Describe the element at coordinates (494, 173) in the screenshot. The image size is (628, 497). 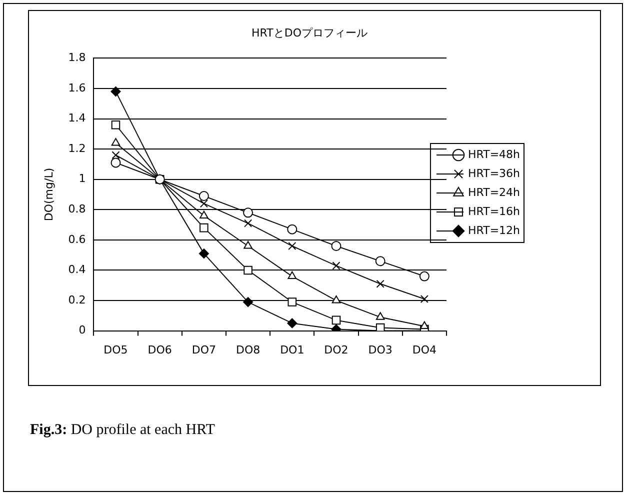
I see `legend-label: HRT=36h` at that location.